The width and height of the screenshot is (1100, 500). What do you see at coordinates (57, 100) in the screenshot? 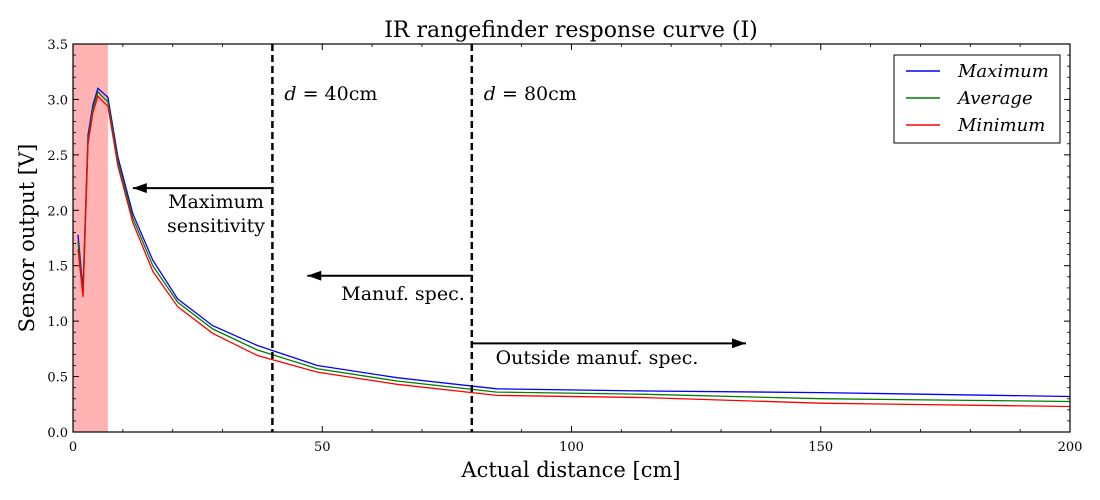
I see `y-tick-label-6: 3.0` at bounding box center [57, 100].